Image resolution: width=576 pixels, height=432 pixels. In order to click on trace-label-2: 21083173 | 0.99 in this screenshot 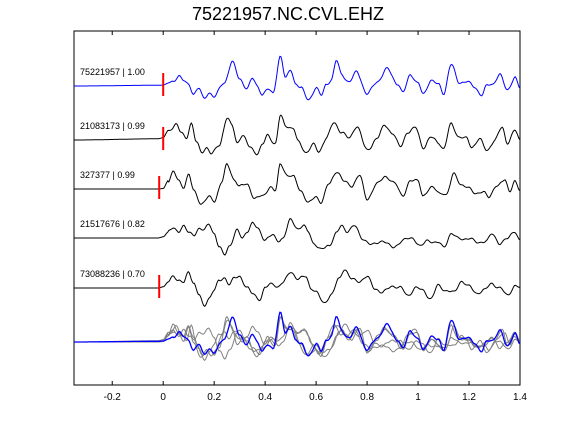, I will do `click(112, 126)`.